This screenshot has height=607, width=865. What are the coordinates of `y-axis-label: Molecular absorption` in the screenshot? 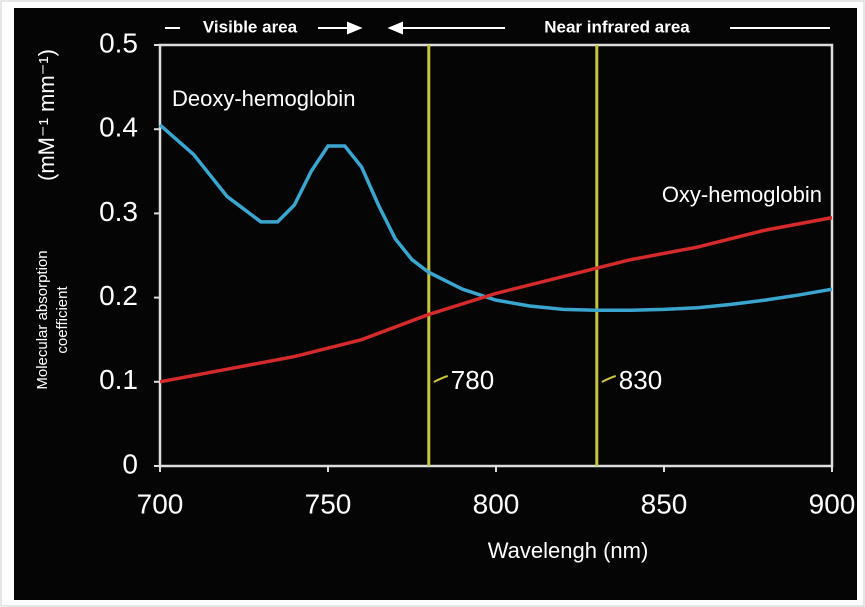 It's located at (42, 319).